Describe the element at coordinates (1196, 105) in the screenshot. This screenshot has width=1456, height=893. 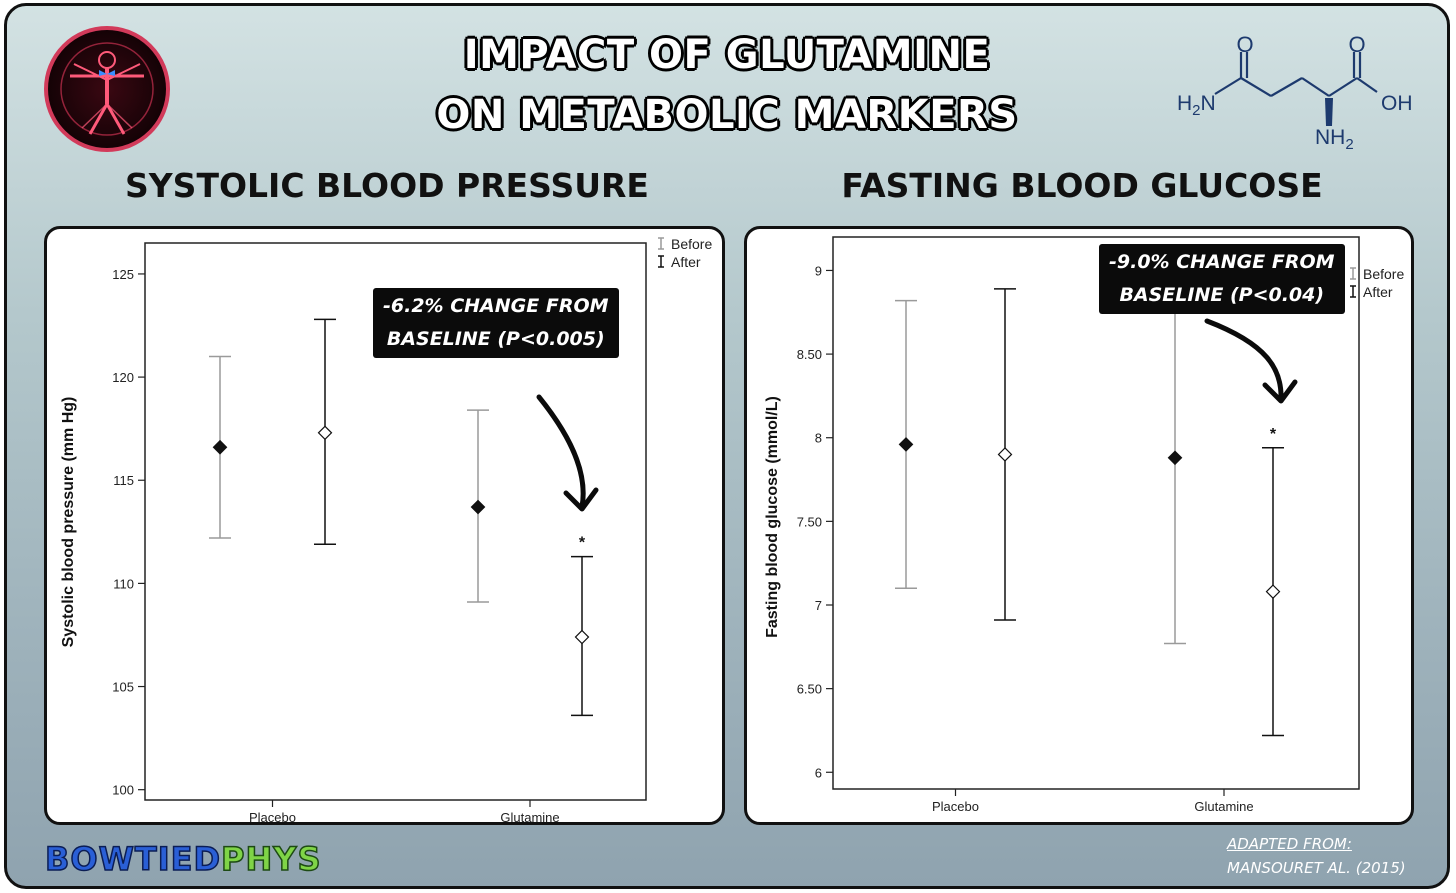
I see `amide-label: H2N` at that location.